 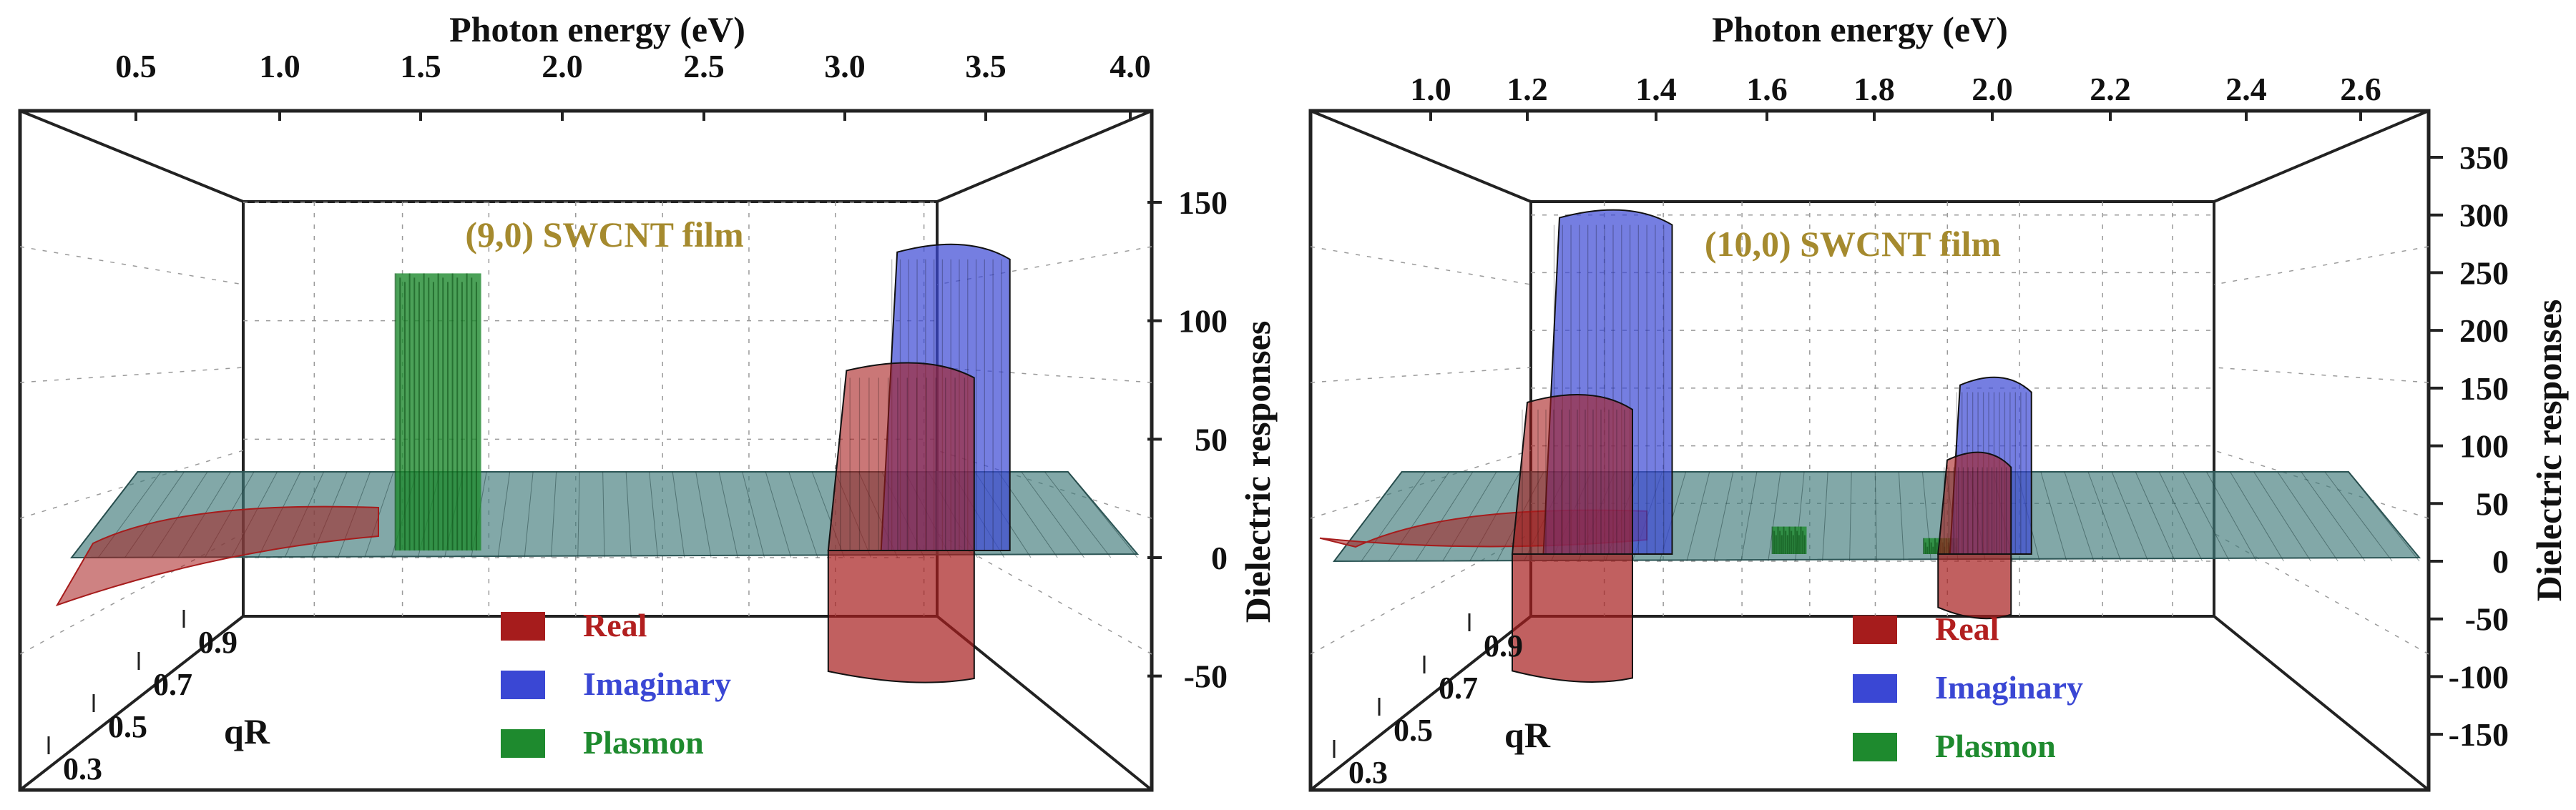 What do you see at coordinates (643, 742) in the screenshot?
I see `legend-label-plasmon: Plasmon` at bounding box center [643, 742].